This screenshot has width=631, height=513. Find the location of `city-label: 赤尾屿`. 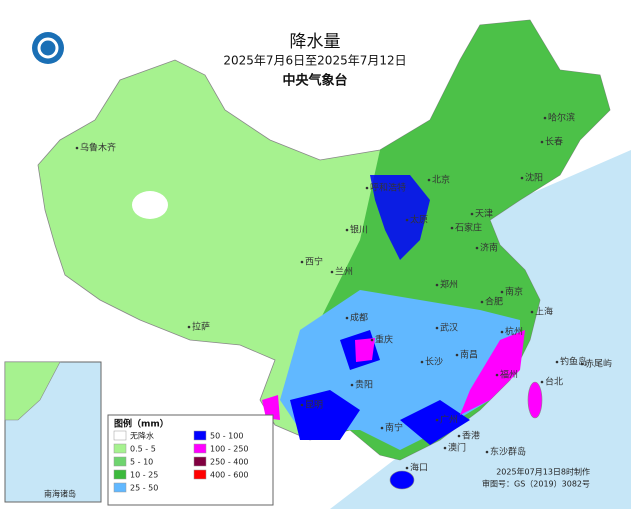

city-label: 赤尾屿 is located at coordinates (598, 364).